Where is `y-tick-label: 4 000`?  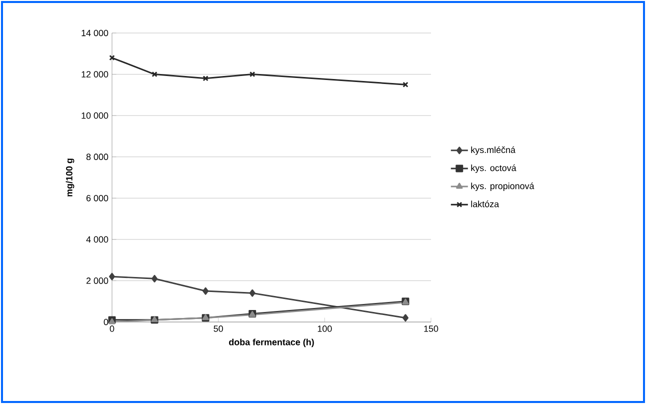 y-tick-label: 4 000 is located at coordinates (97, 239).